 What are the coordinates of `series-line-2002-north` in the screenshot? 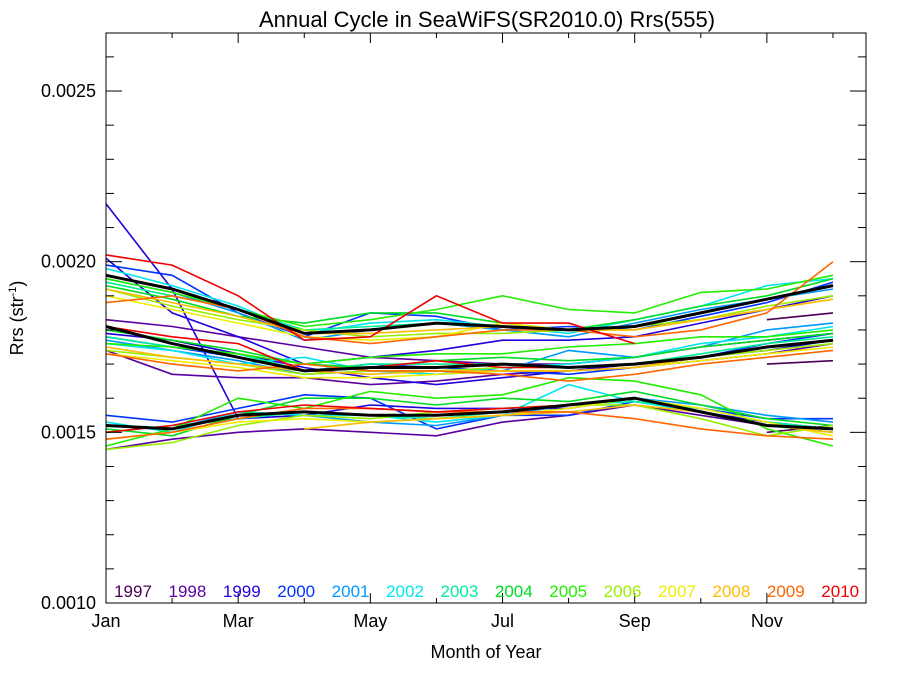 It's located at (469, 301).